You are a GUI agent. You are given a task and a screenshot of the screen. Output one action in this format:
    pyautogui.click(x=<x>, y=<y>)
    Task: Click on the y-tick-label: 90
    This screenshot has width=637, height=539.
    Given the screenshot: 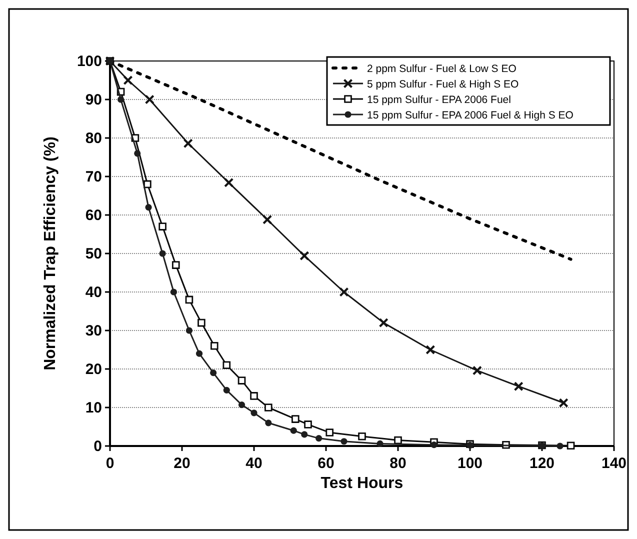 What is the action you would take?
    pyautogui.click(x=93, y=100)
    